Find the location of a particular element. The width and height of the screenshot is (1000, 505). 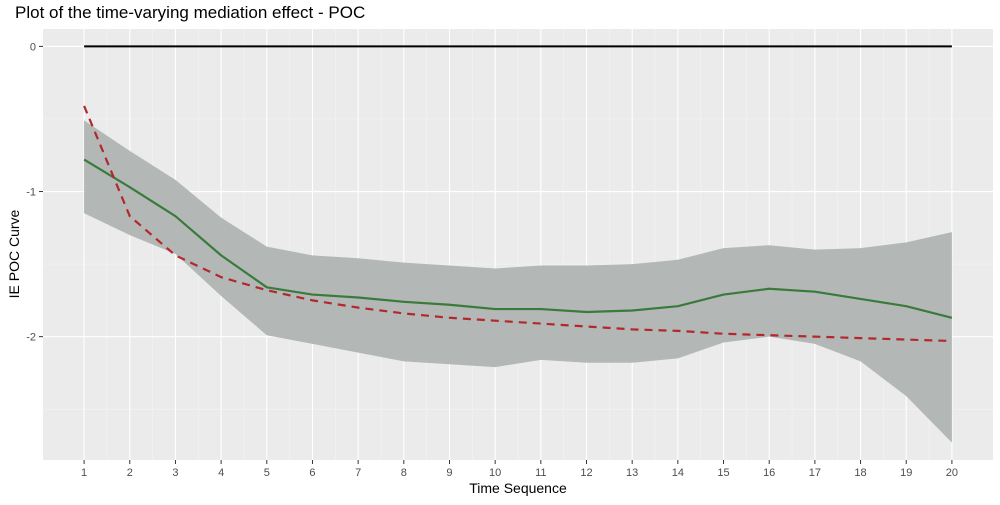

x-tick-label: 18 is located at coordinates (860, 473).